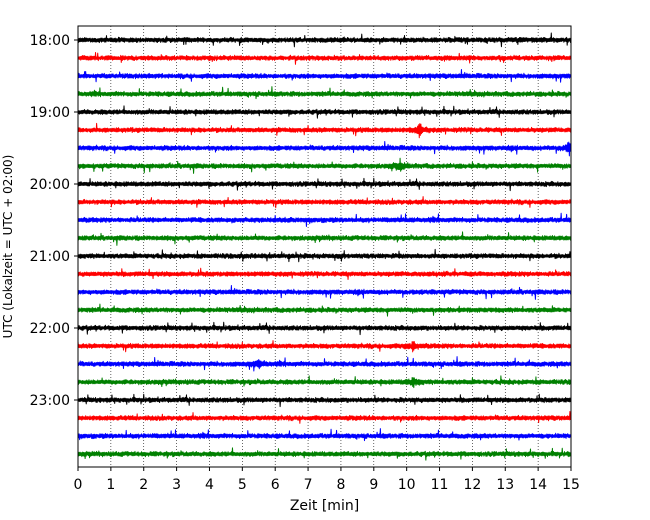 This screenshot has height=520, width=650. I want to click on trace-2015, so click(324, 202).